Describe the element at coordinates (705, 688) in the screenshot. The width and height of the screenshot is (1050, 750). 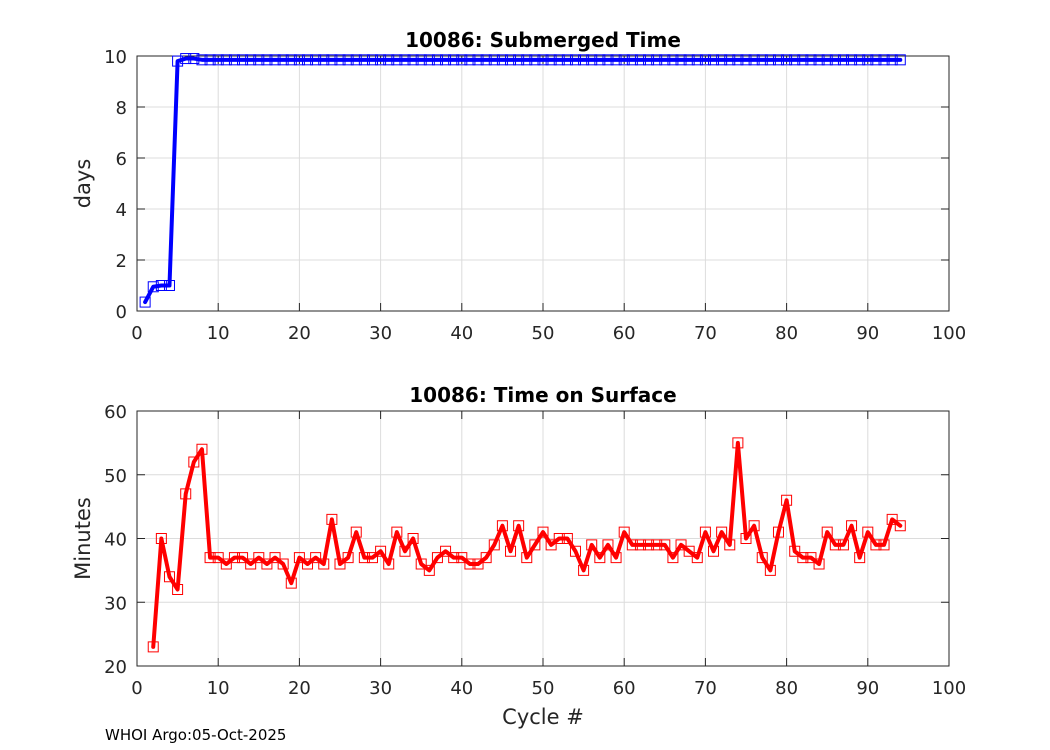
I see `x-tick-label: 70` at that location.